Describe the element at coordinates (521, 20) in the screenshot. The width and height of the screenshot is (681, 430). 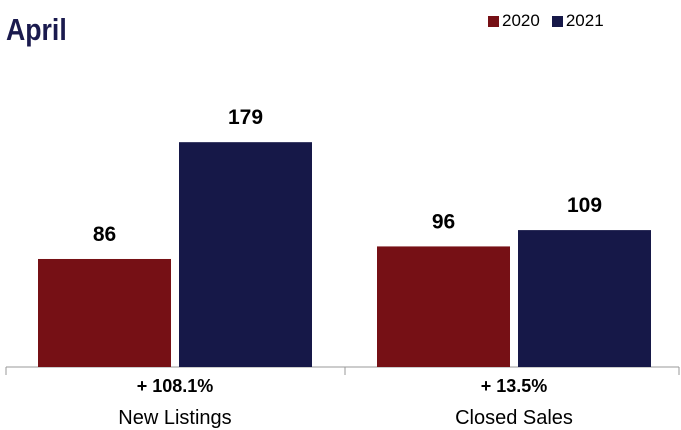
I see `legend-label-2020: 2020` at that location.